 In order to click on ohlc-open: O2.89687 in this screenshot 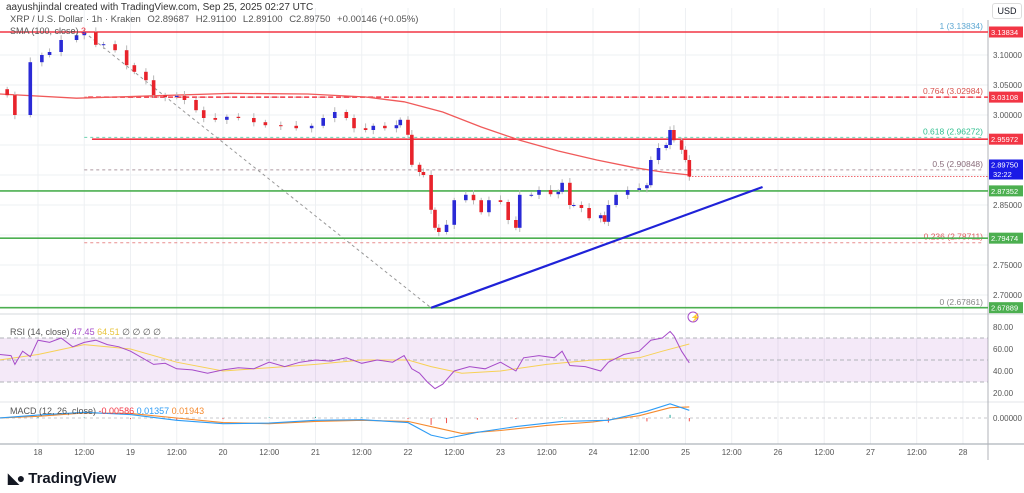, I will do `click(168, 19)`.